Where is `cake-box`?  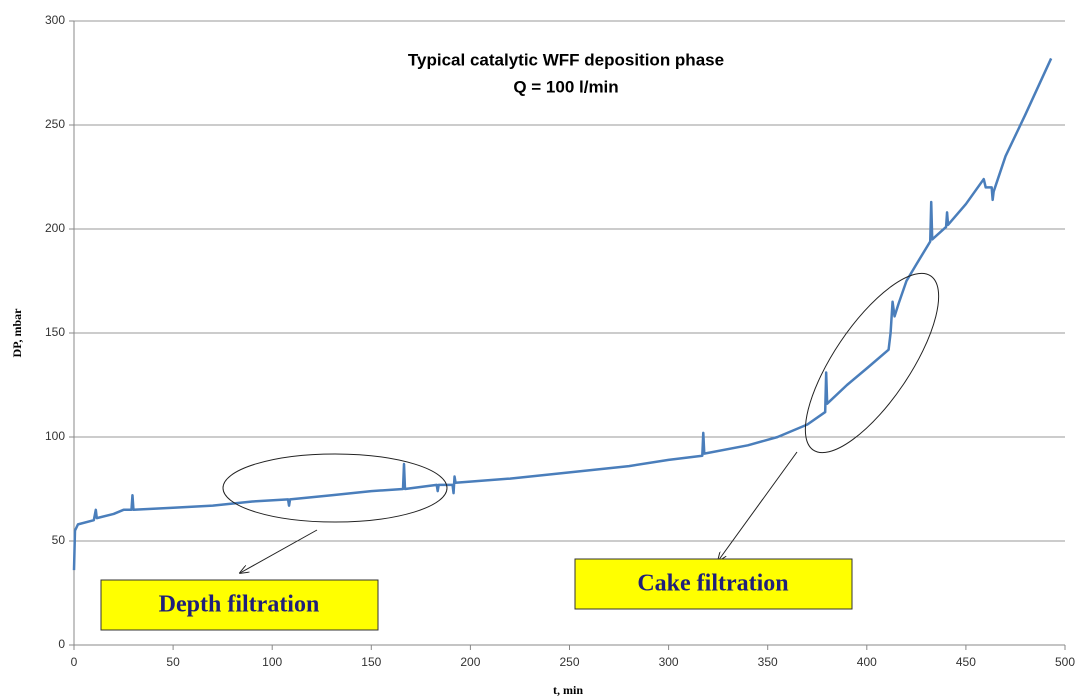 cake-box is located at coordinates (713, 584).